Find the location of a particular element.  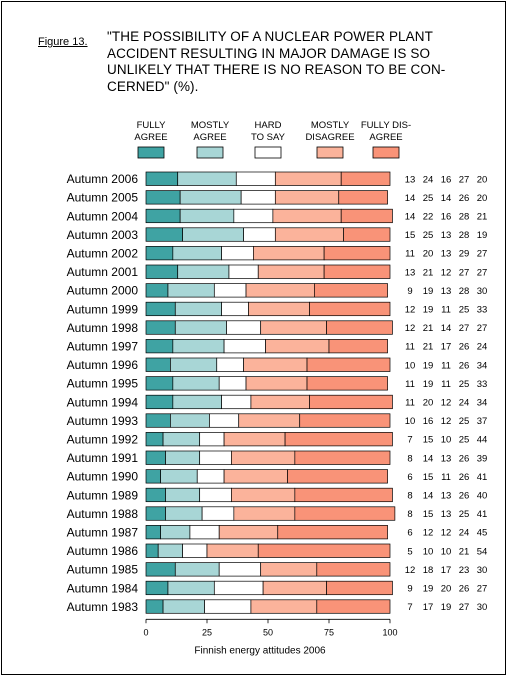

data-label: 17 is located at coordinates (446, 570).